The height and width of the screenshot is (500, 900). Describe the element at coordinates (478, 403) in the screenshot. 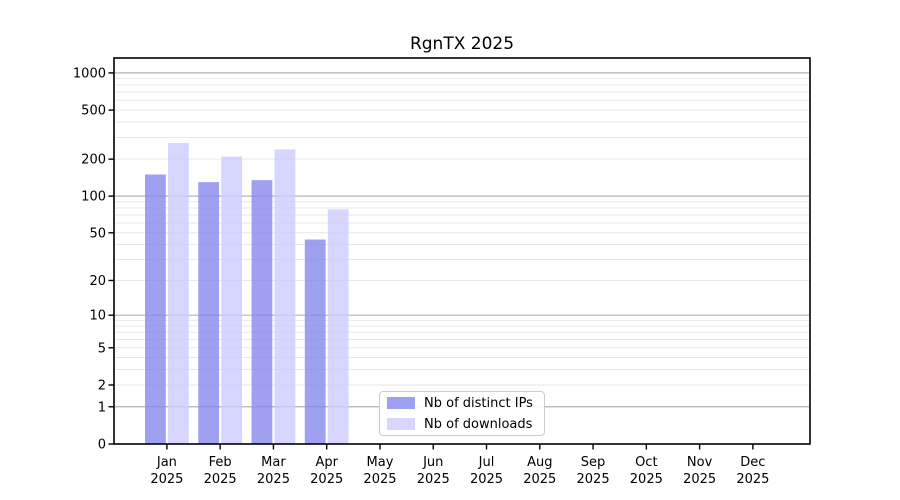

I see `legend-label-distinct-ips: Nb of distinct IPs` at that location.